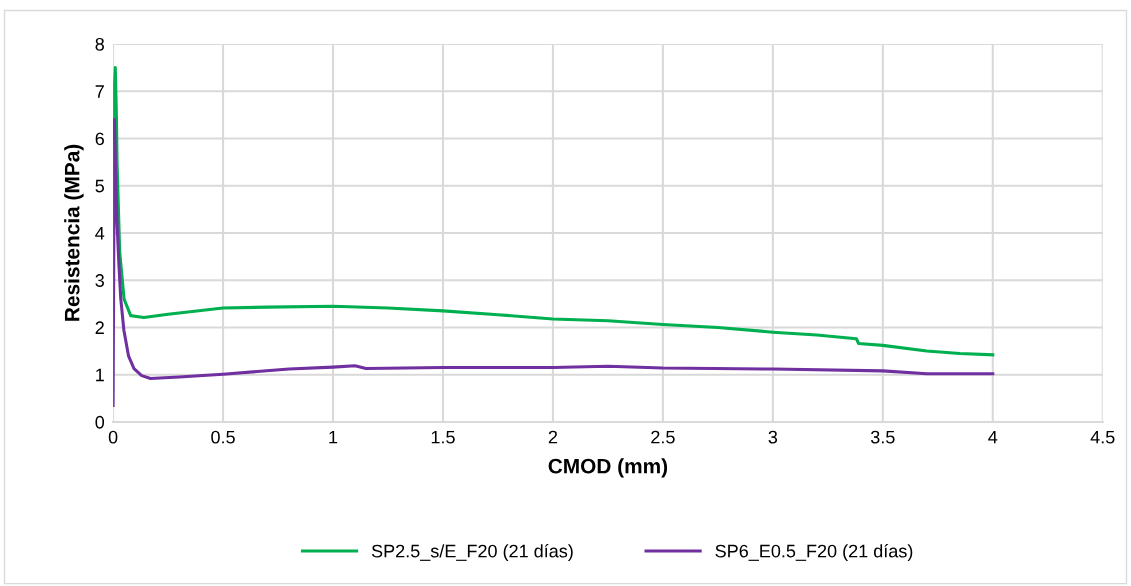 The image size is (1131, 586). What do you see at coordinates (553, 437) in the screenshot?
I see `x-tick-label: 2` at bounding box center [553, 437].